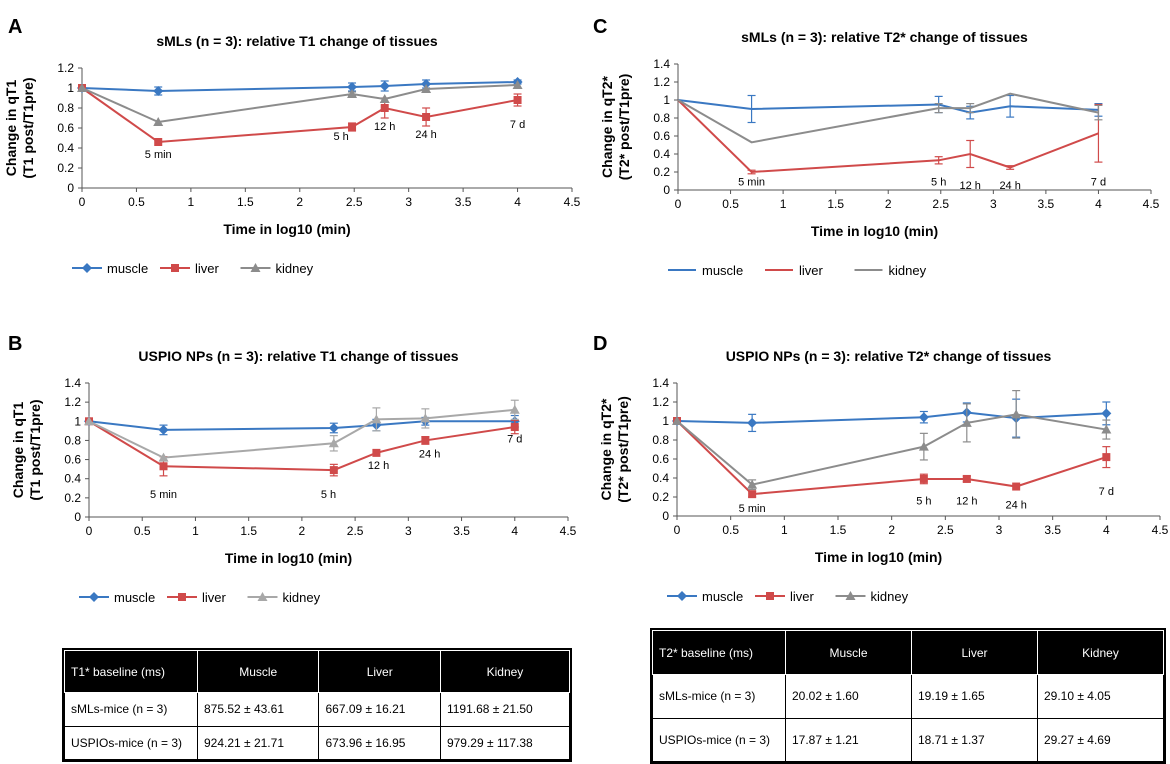 This screenshot has height=764, width=1170. I want to click on t2-cell: 20.02 ± 1.60, so click(848, 696).